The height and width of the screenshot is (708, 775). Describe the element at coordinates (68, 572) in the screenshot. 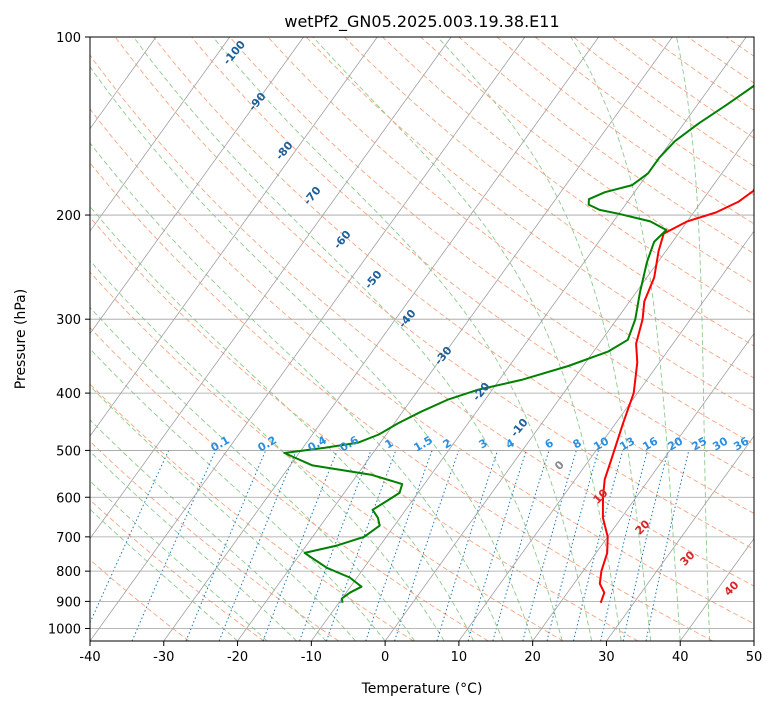

I see `y-tick-label: 800` at that location.